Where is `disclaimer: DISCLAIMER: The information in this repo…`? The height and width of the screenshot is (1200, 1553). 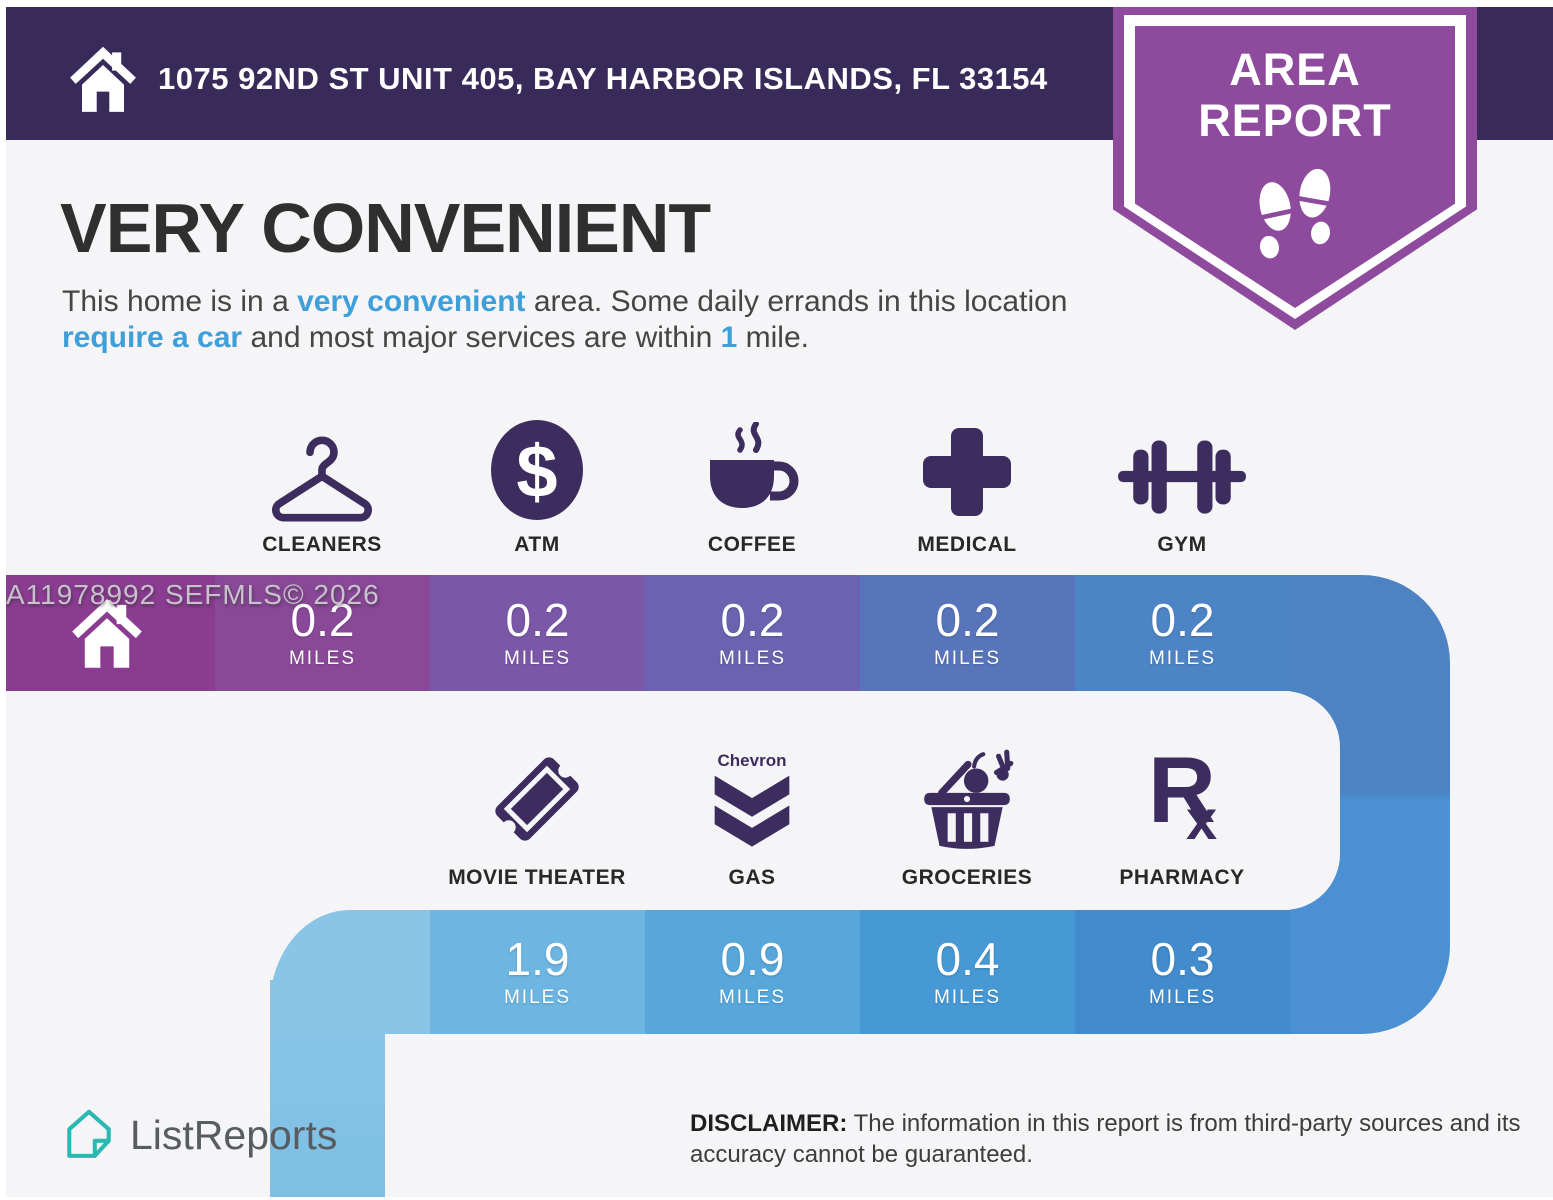
disclaimer: DISCLAIMER: The information in this repo… is located at coordinates (1120, 1139).